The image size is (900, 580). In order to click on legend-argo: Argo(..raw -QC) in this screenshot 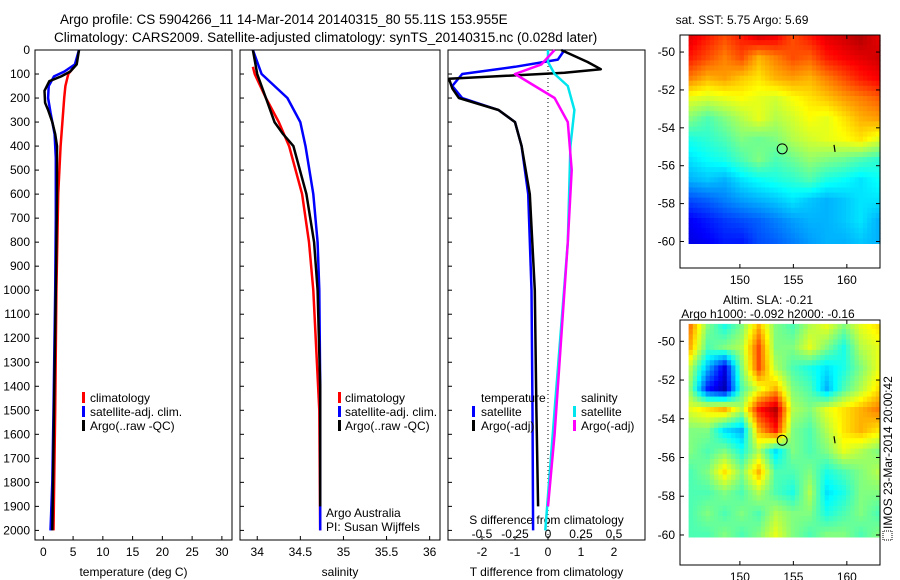, I will do `click(132, 426)`.